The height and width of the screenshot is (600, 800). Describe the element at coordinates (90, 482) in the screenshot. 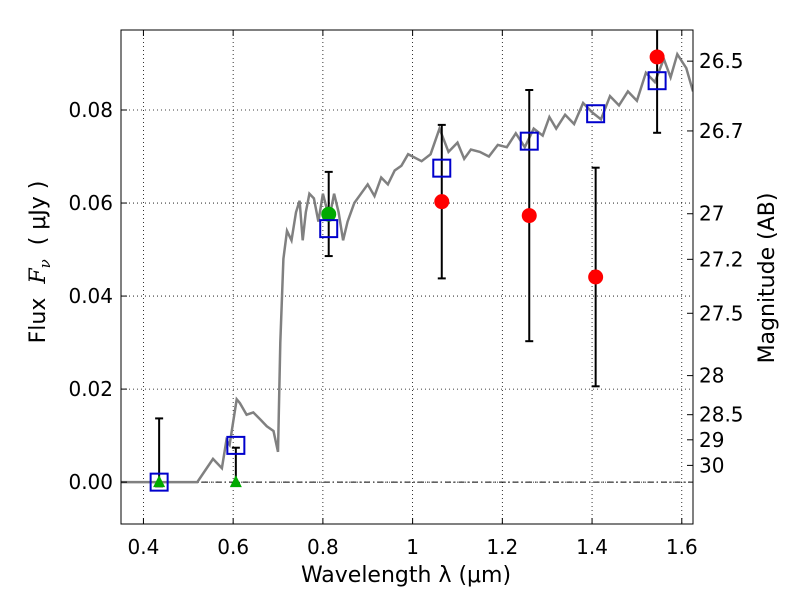

I see `y-tick-label: 0.00` at that location.